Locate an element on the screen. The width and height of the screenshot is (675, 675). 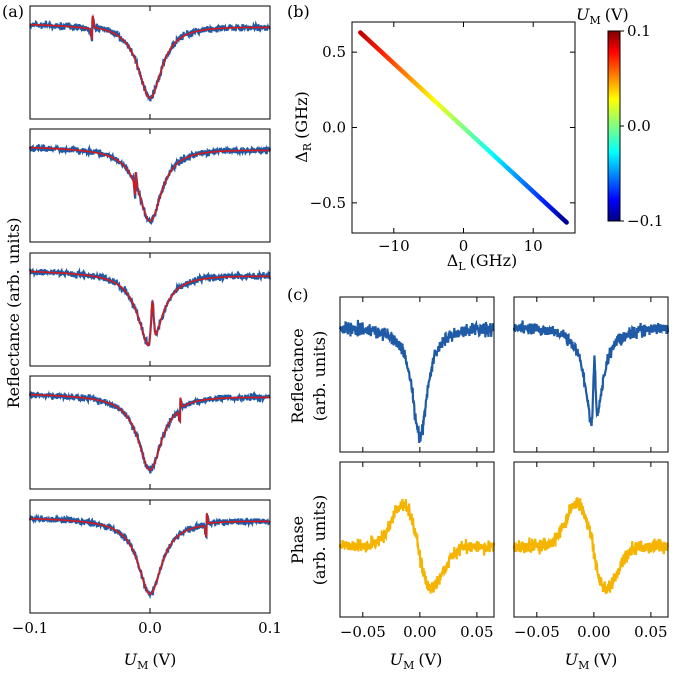
x-tick-label: 0 is located at coordinates (464, 246).